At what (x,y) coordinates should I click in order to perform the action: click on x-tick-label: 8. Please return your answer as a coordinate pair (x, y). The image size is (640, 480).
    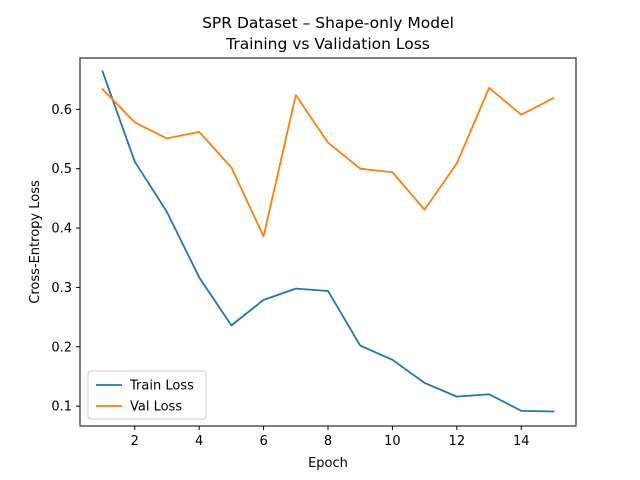
    Looking at the image, I should click on (328, 441).